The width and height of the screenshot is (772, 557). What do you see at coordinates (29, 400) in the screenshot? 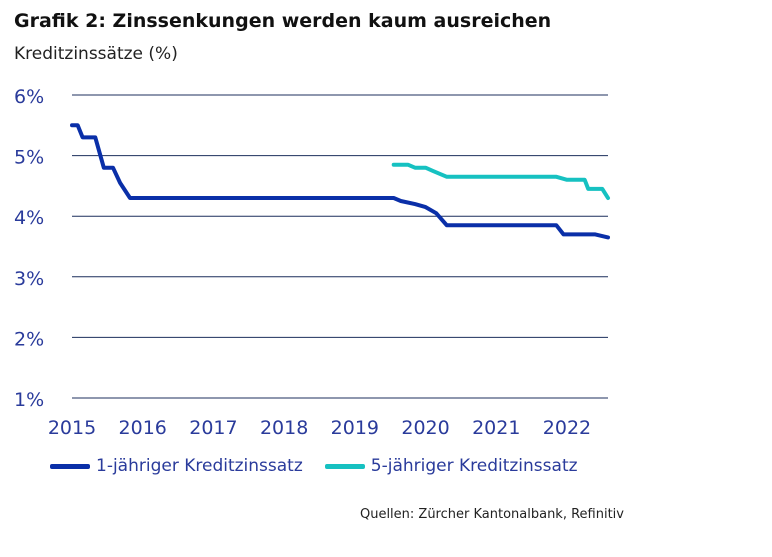
I see `y-tick-label: 1%` at bounding box center [29, 400].